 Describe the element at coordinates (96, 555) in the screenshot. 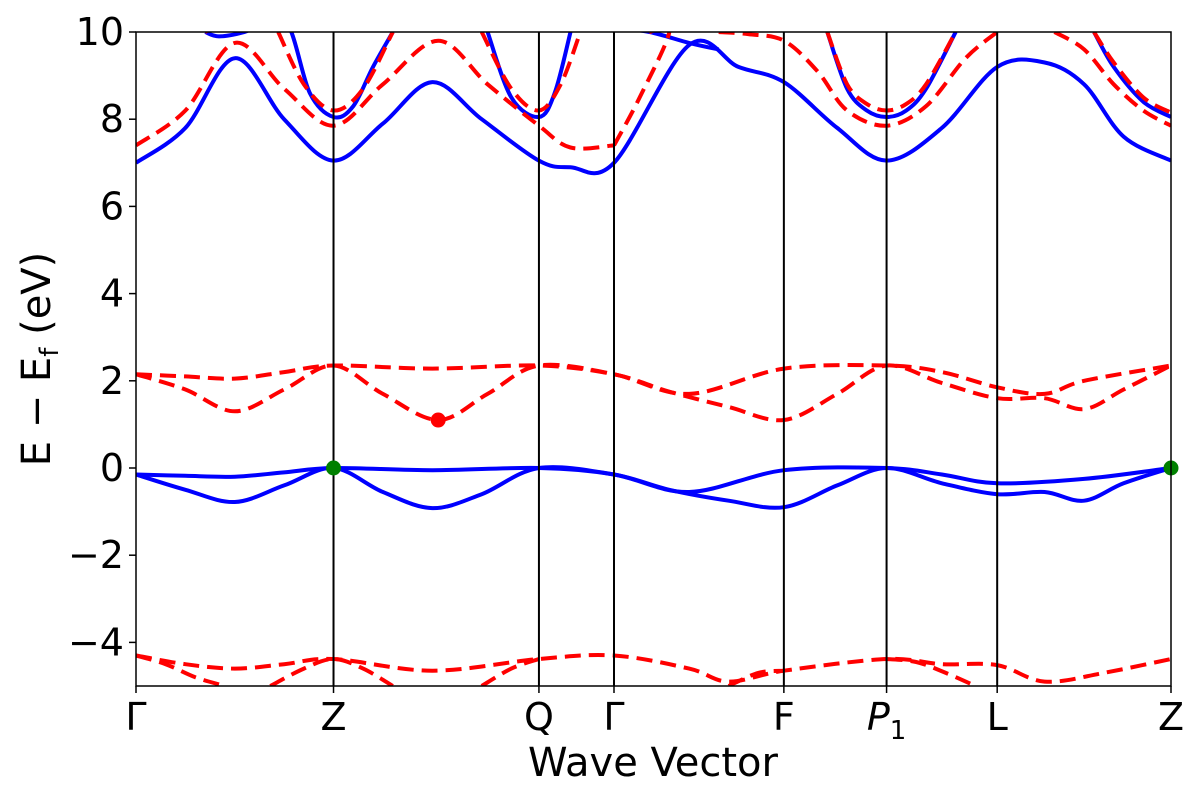

I see `y-tick-label: −2` at that location.